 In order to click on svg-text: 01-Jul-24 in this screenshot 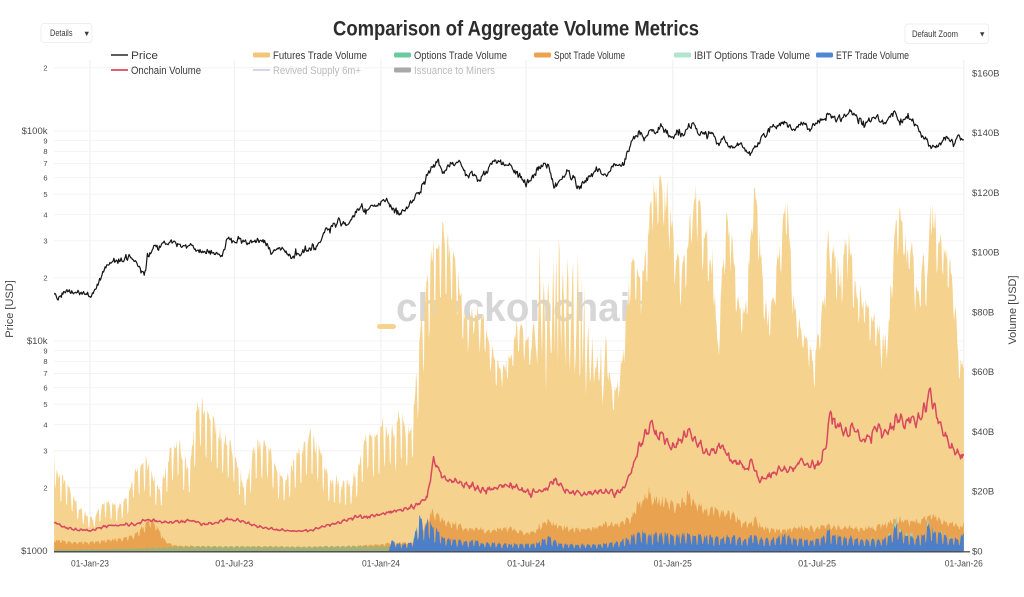, I will do `click(526, 564)`.